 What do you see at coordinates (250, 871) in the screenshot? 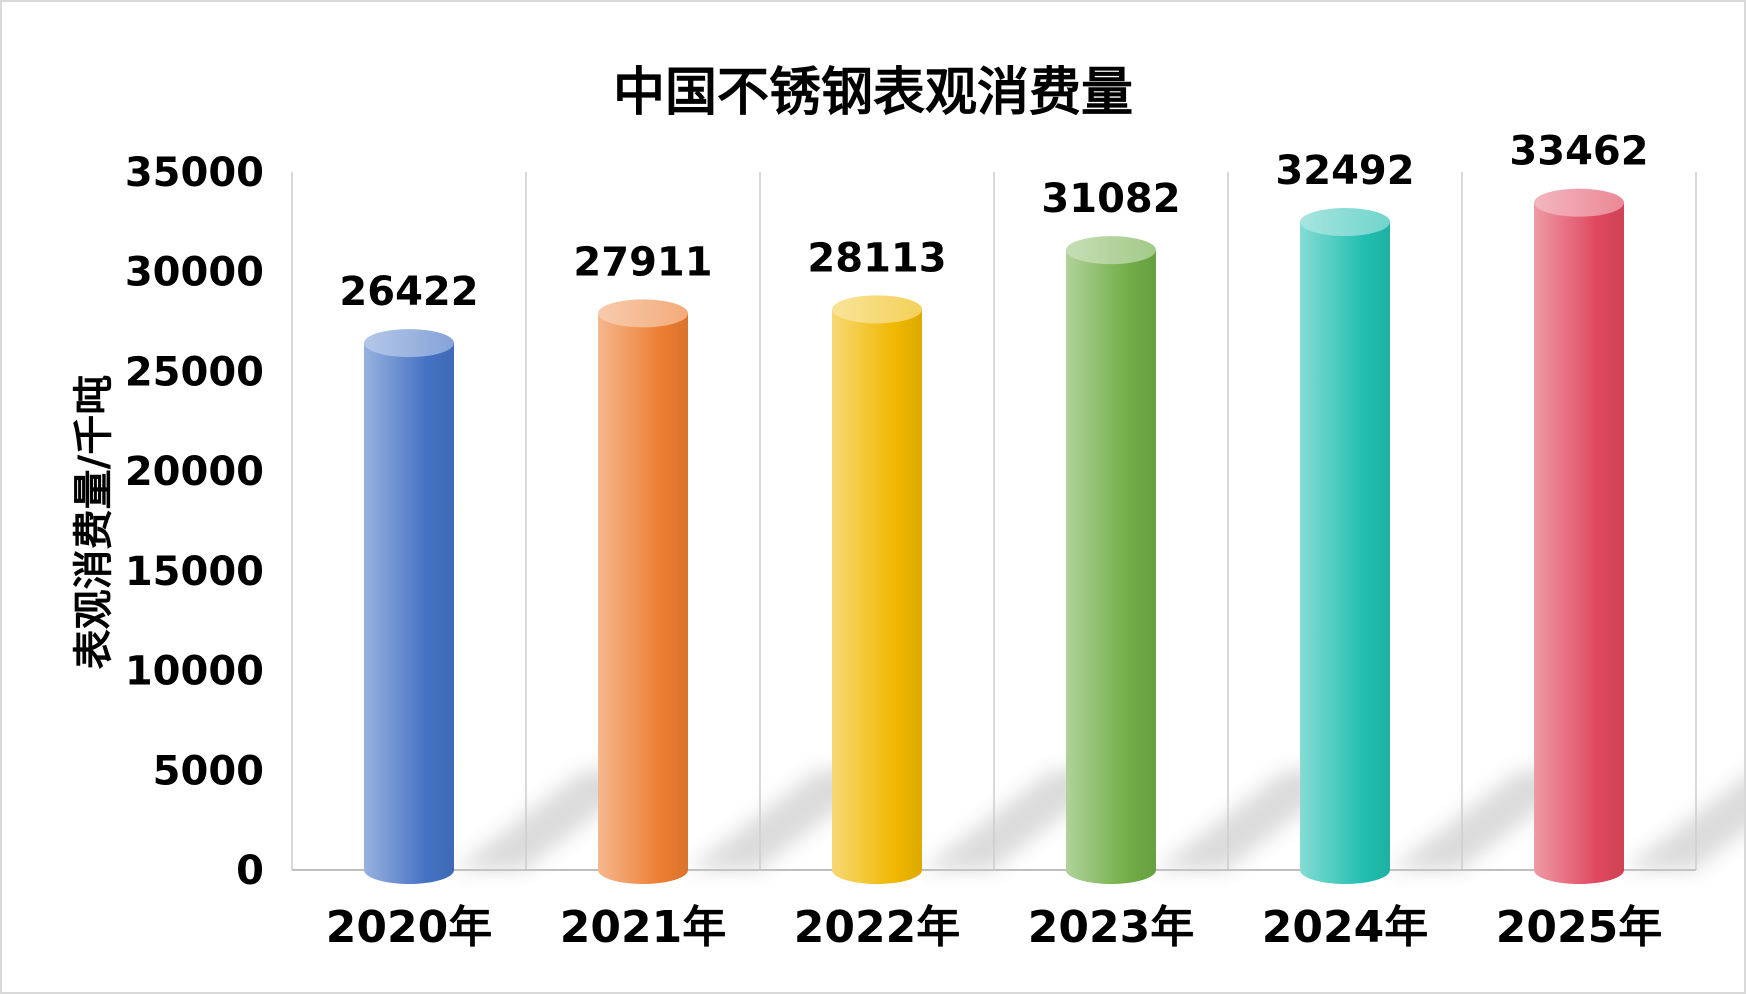
I see `y-tick-label: 0` at bounding box center [250, 871].